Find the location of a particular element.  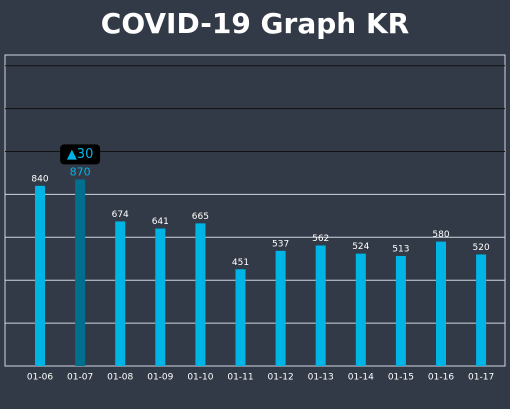

value-label: 524 is located at coordinates (360, 247).